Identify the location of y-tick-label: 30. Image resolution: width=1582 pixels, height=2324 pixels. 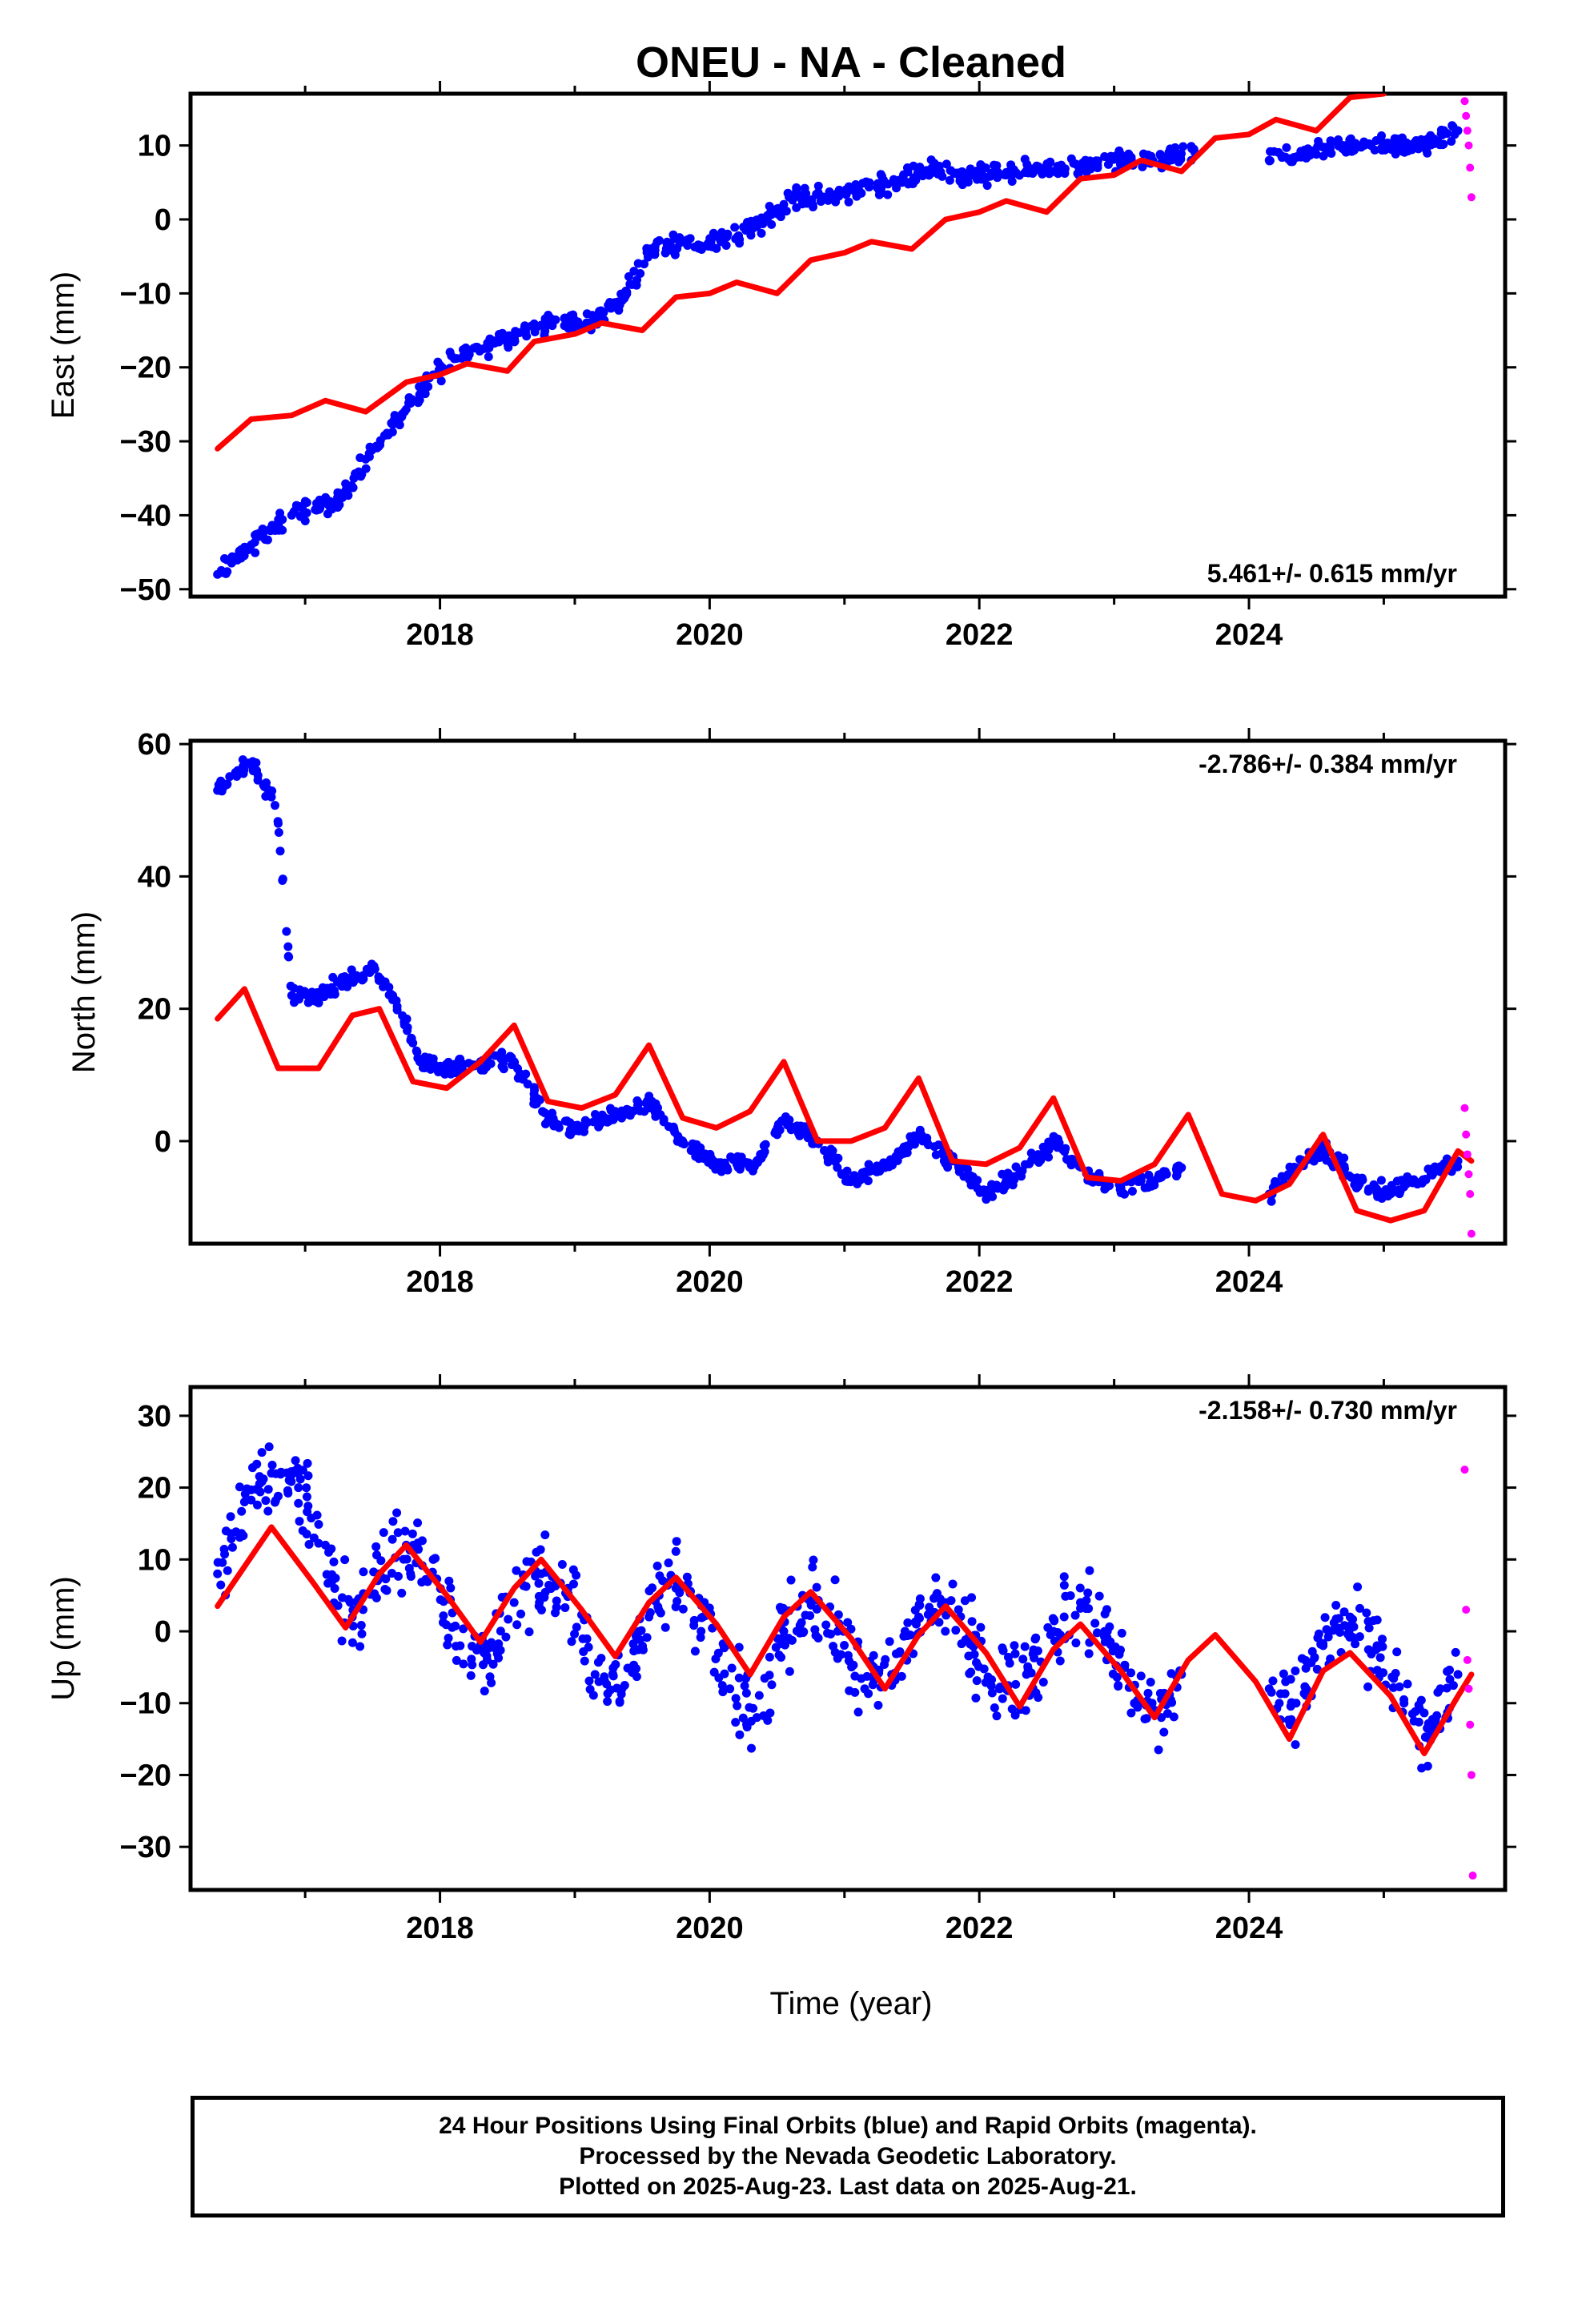
(154, 1416).